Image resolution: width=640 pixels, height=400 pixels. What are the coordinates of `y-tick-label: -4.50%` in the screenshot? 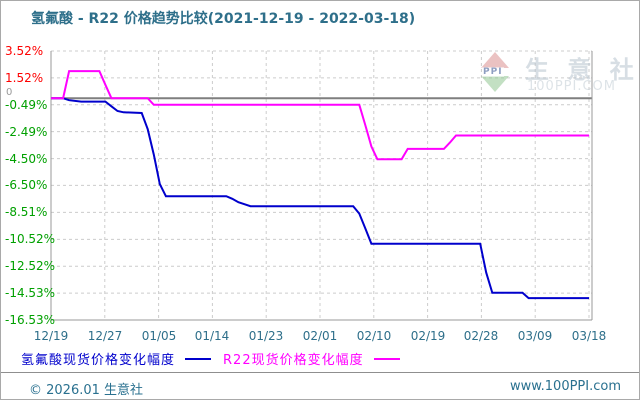 It's located at (26, 159).